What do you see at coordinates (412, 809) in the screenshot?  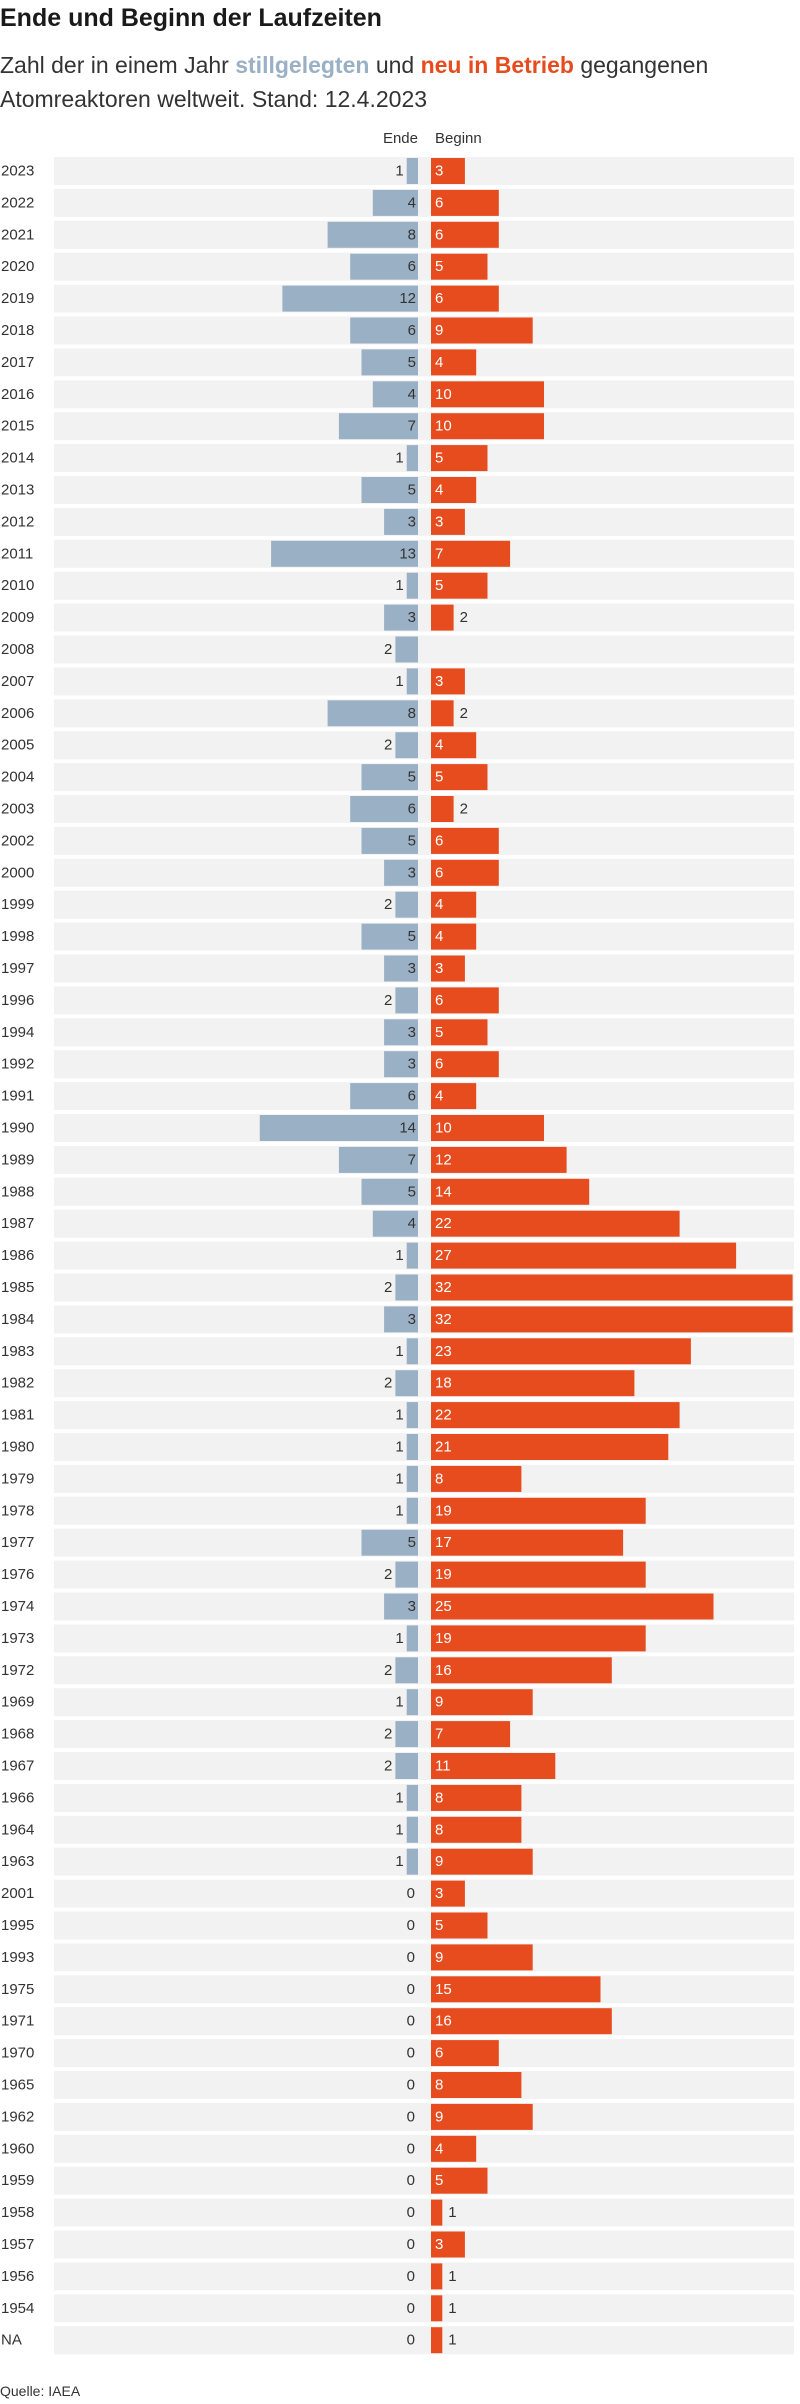 I see `ende-value-2003: 6` at bounding box center [412, 809].